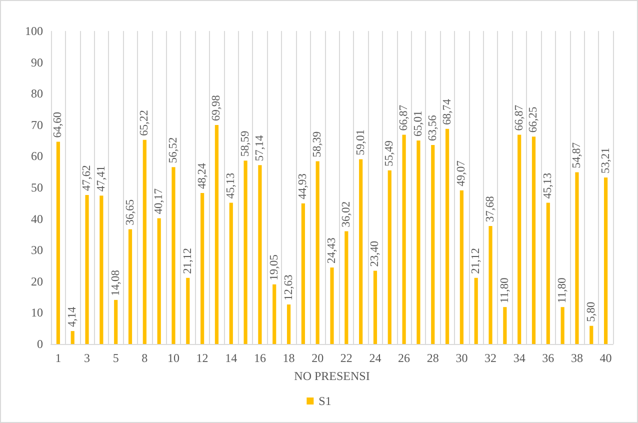  I want to click on data-label: 36,65, so click(130, 212).